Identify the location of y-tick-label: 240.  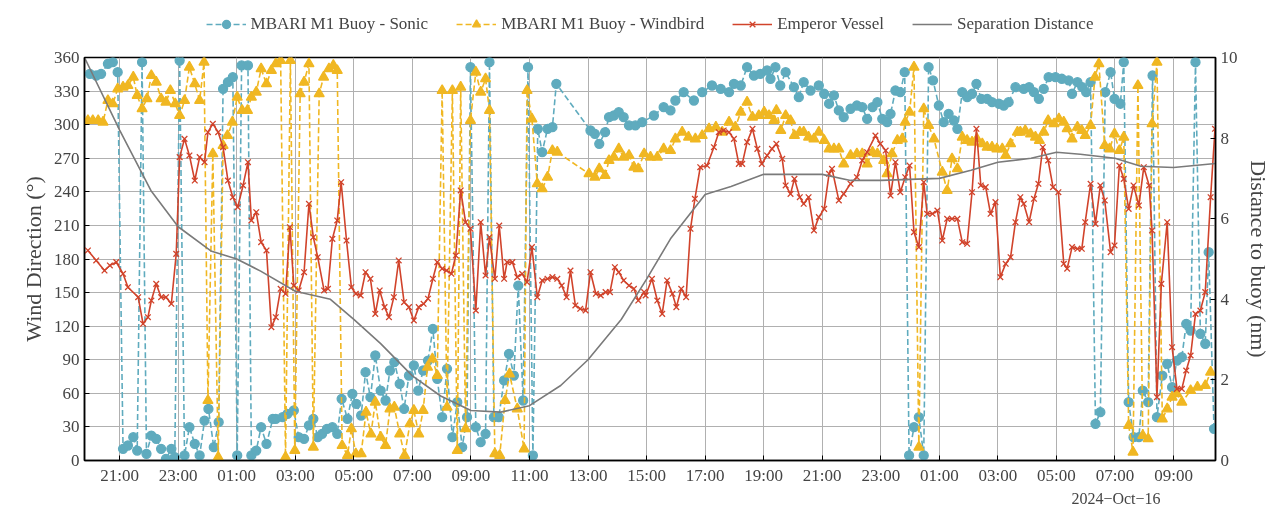
(67, 192).